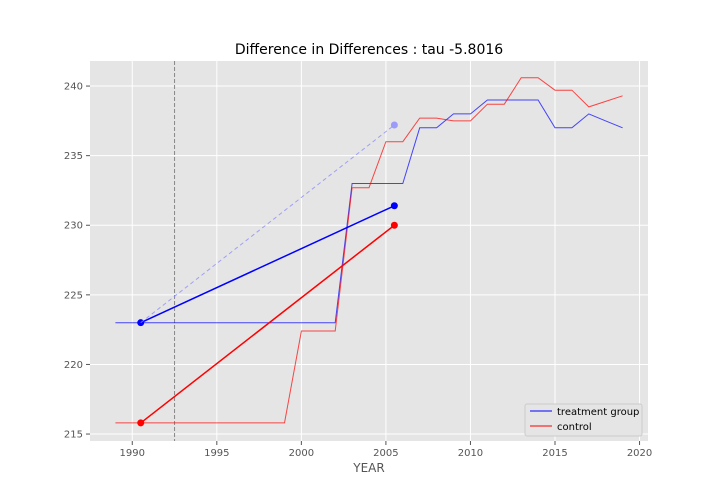 The height and width of the screenshot is (504, 720). Describe the element at coordinates (73, 226) in the screenshot. I see `y-tick-label: 230` at that location.